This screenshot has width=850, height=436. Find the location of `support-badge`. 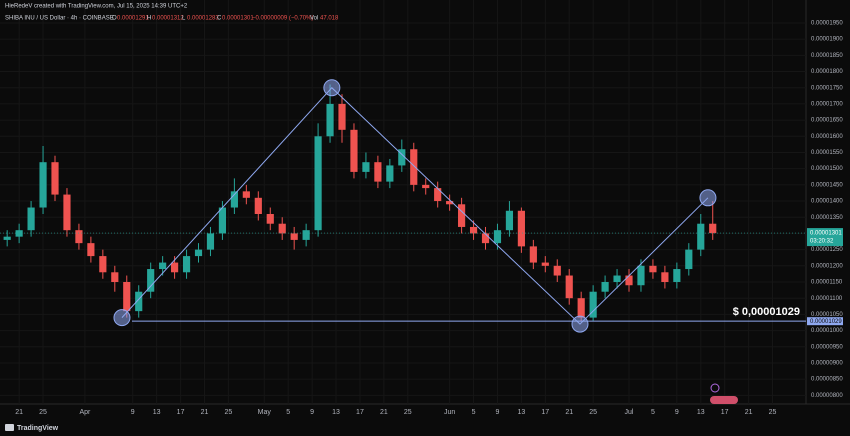

support-badge is located at coordinates (825, 321).